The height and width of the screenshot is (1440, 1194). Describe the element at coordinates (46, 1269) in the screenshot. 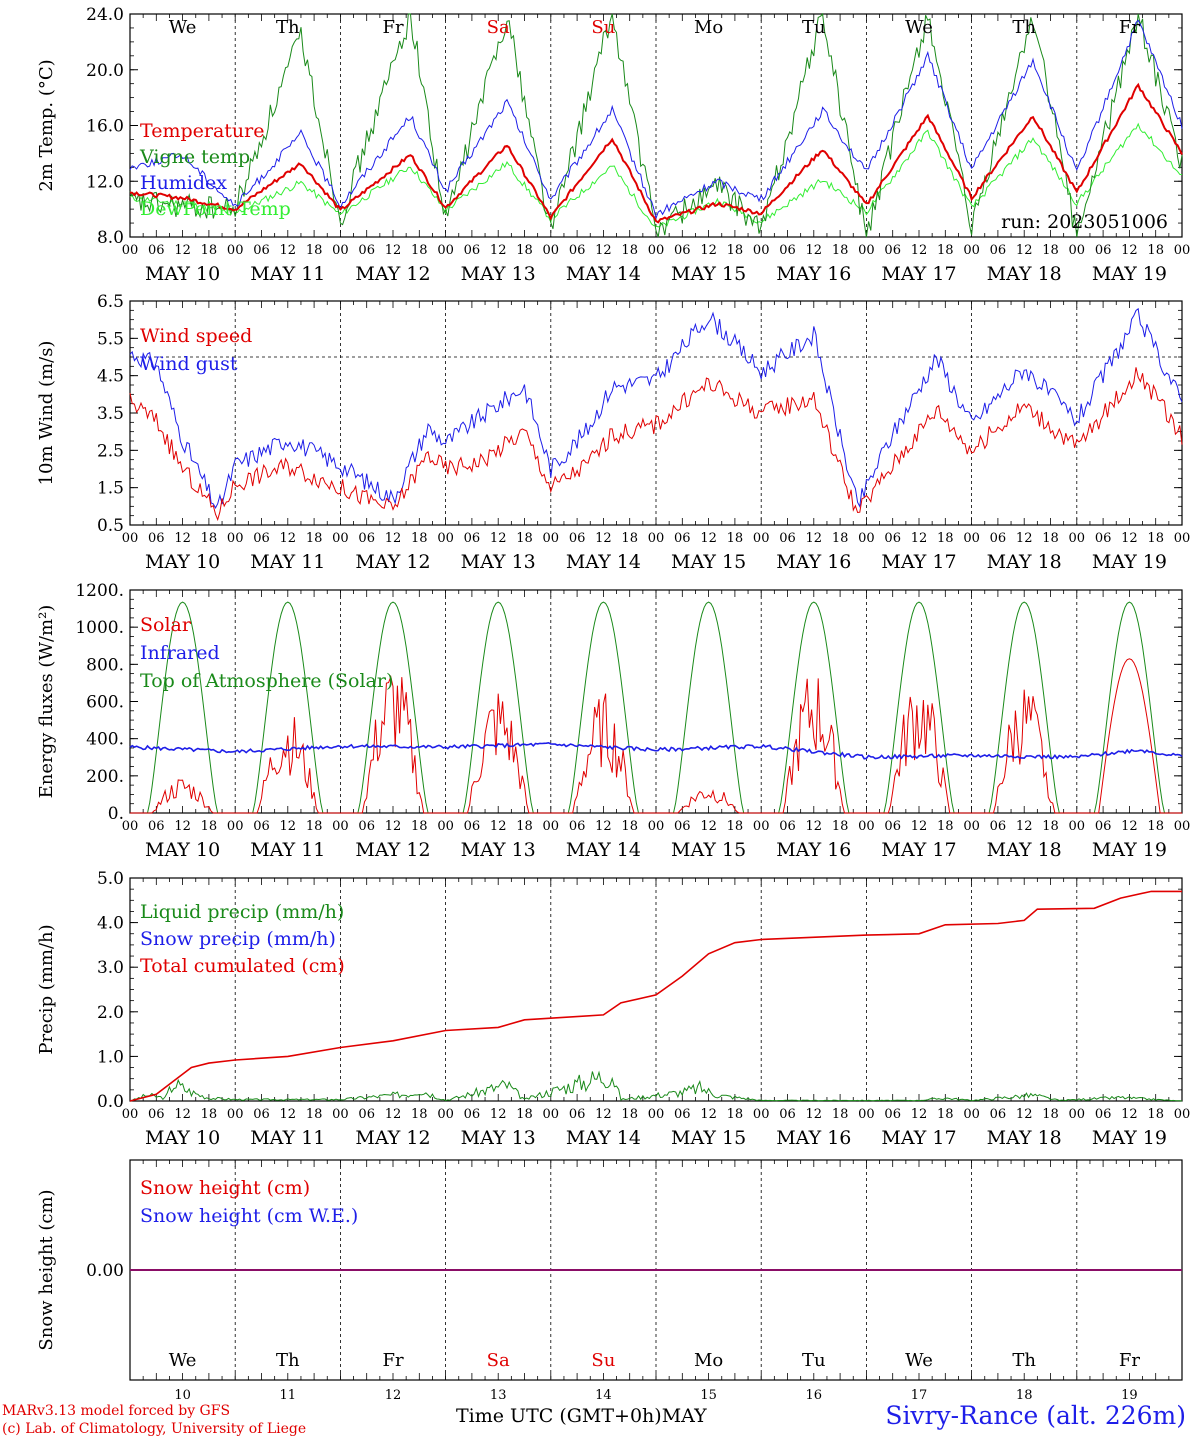

I see `y-axis-label: Snow height (cm)` at that location.